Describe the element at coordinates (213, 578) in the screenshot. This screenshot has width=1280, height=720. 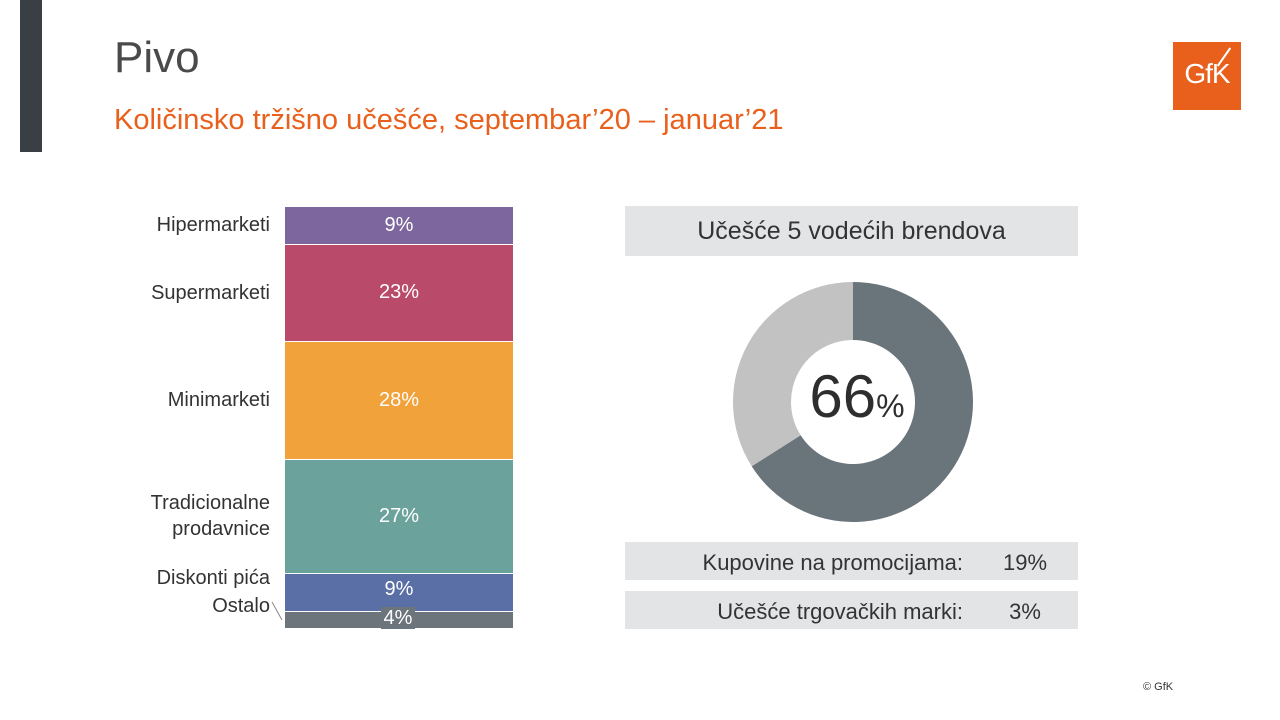
I see `bar-label-line: Diskonti pića` at that location.